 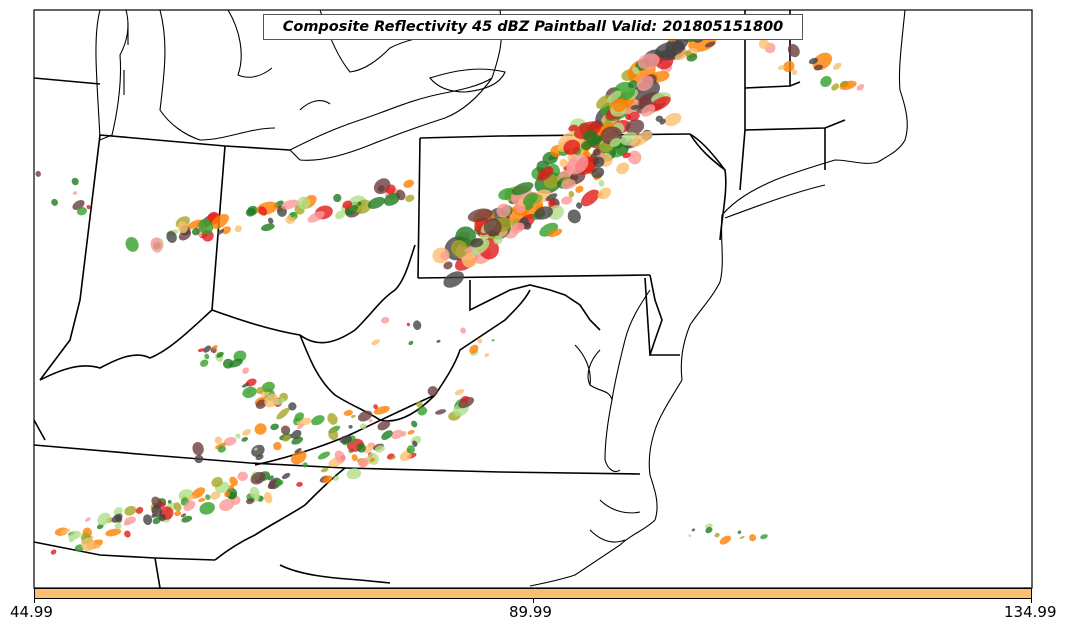 I want to click on colorbar, so click(x=533, y=593).